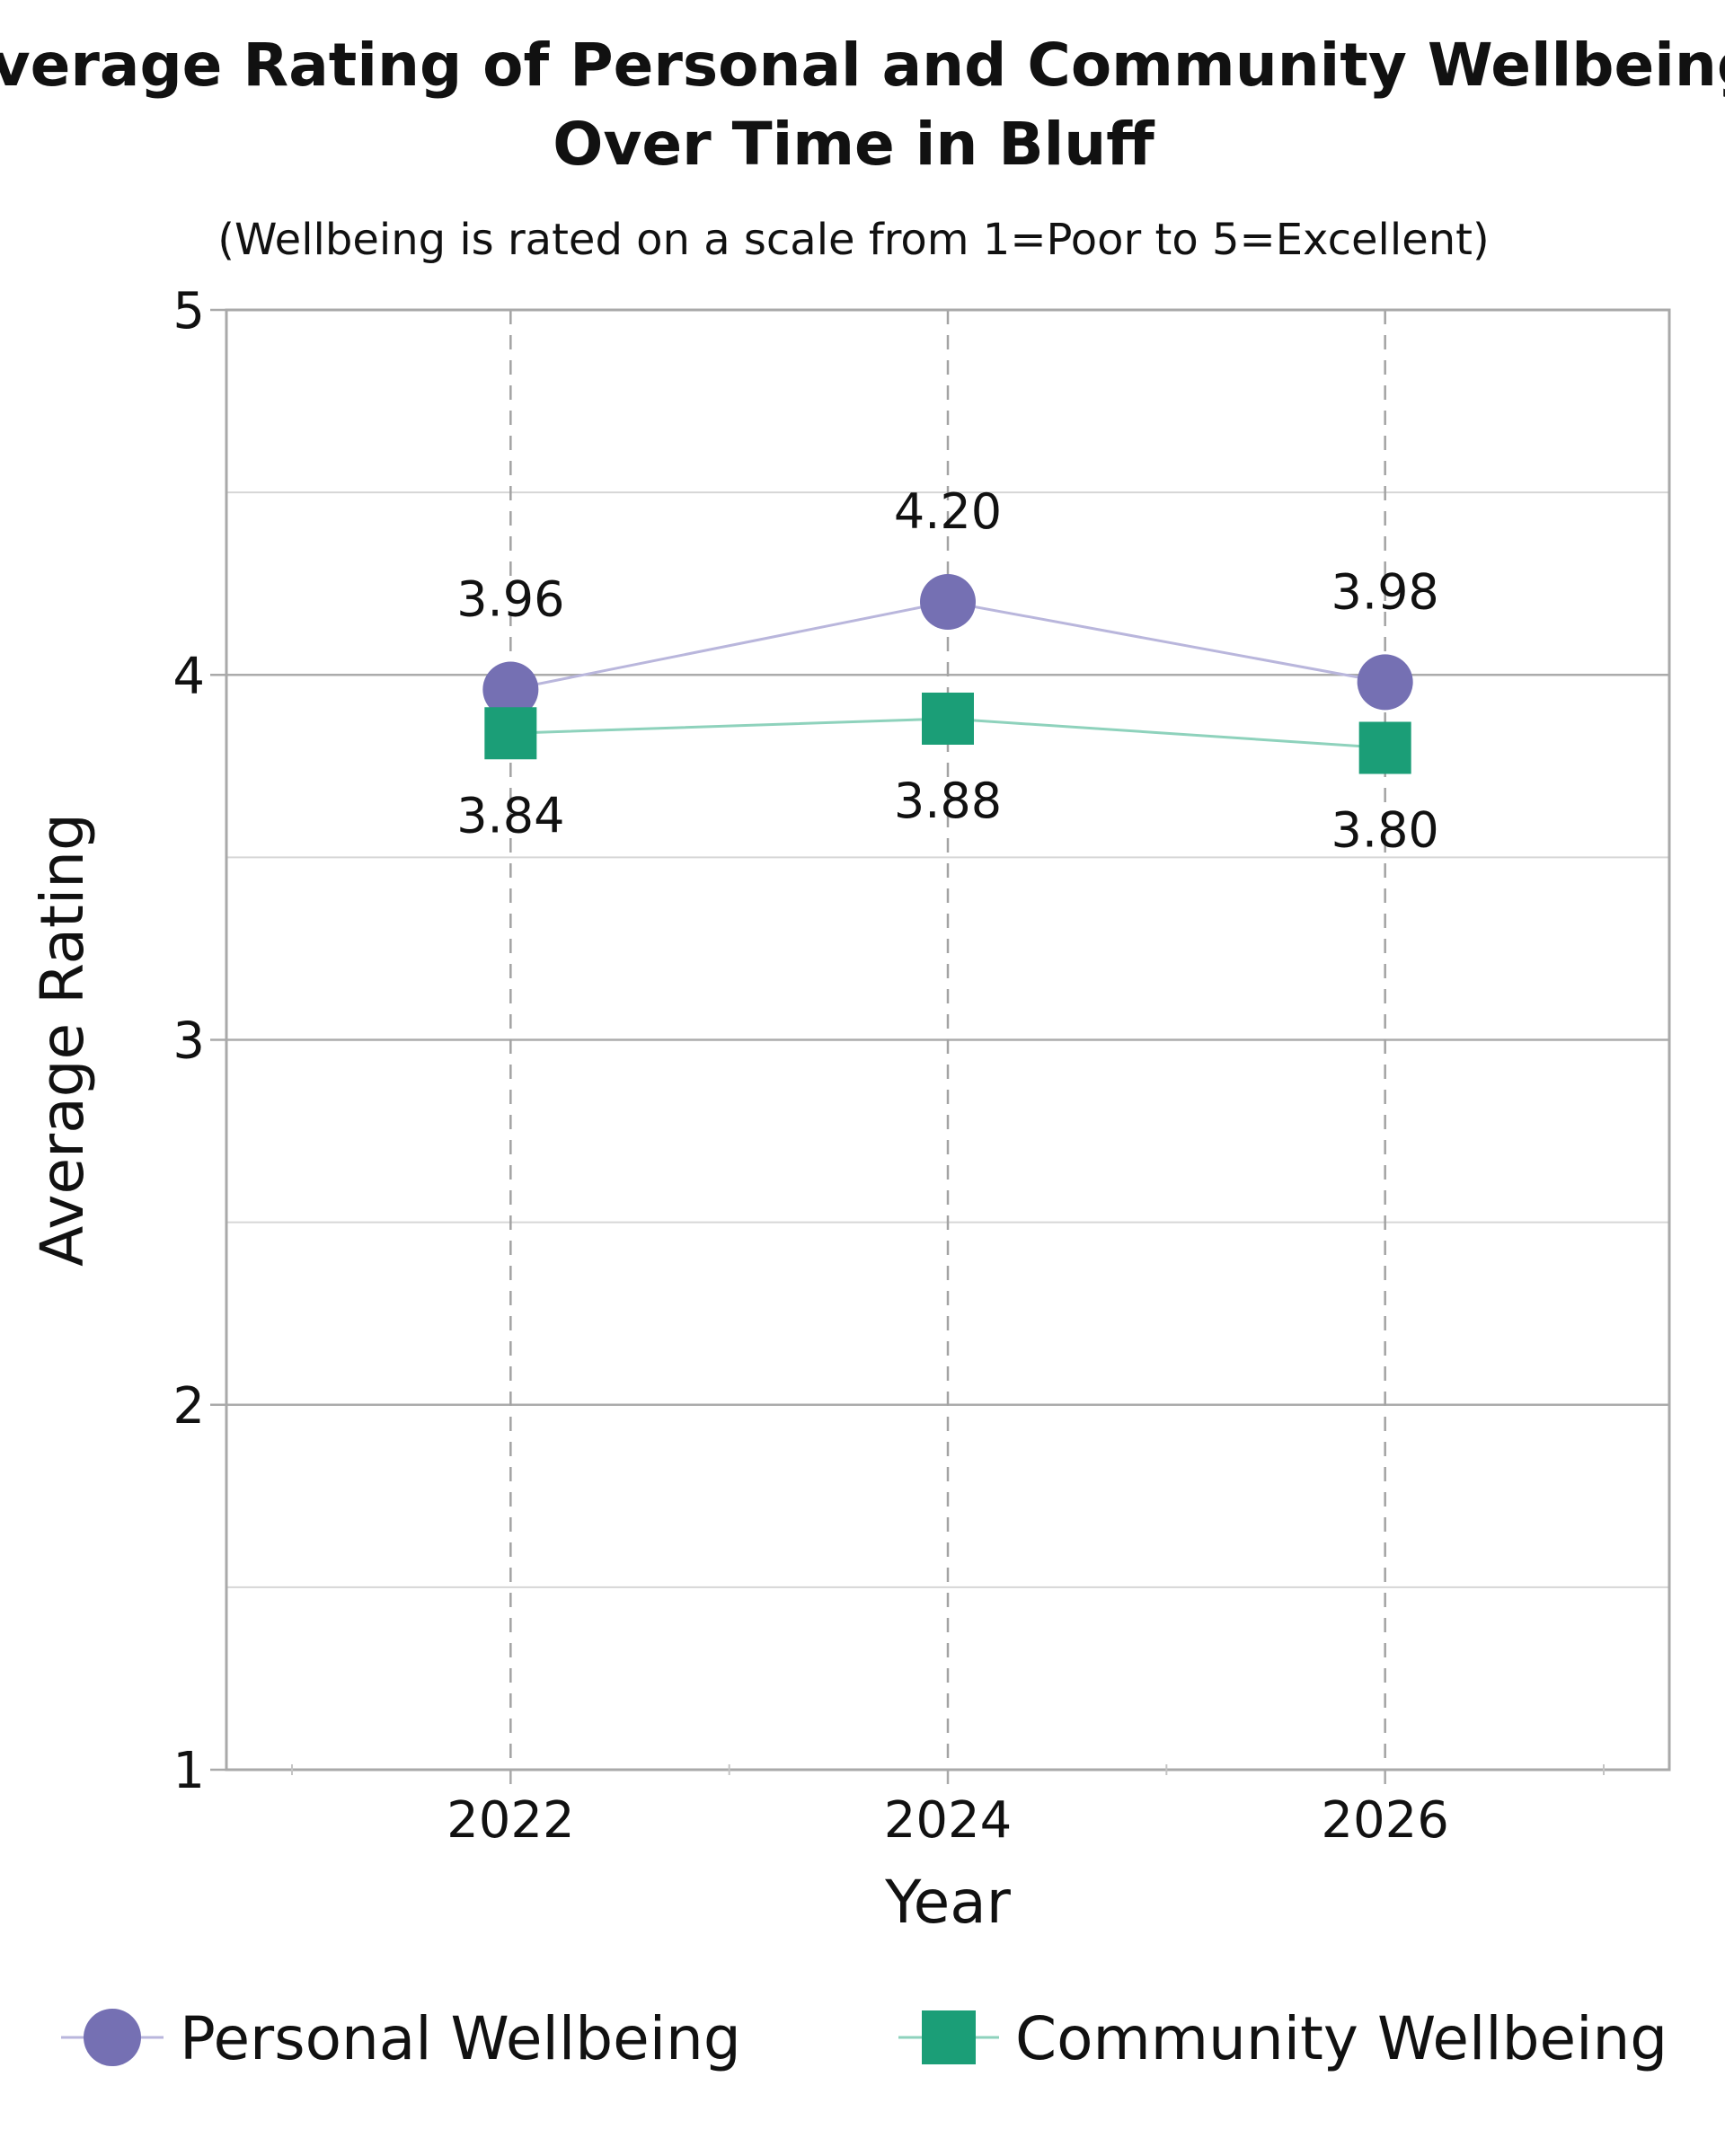  What do you see at coordinates (112, 2037) in the screenshot?
I see `legend-circle-marker` at bounding box center [112, 2037].